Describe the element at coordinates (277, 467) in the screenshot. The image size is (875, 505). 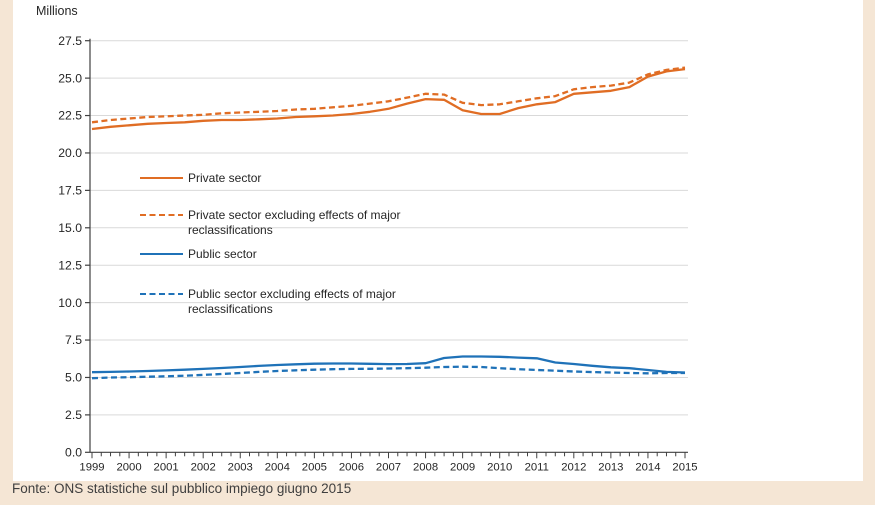
I see `x-tick-label: 2004` at that location.